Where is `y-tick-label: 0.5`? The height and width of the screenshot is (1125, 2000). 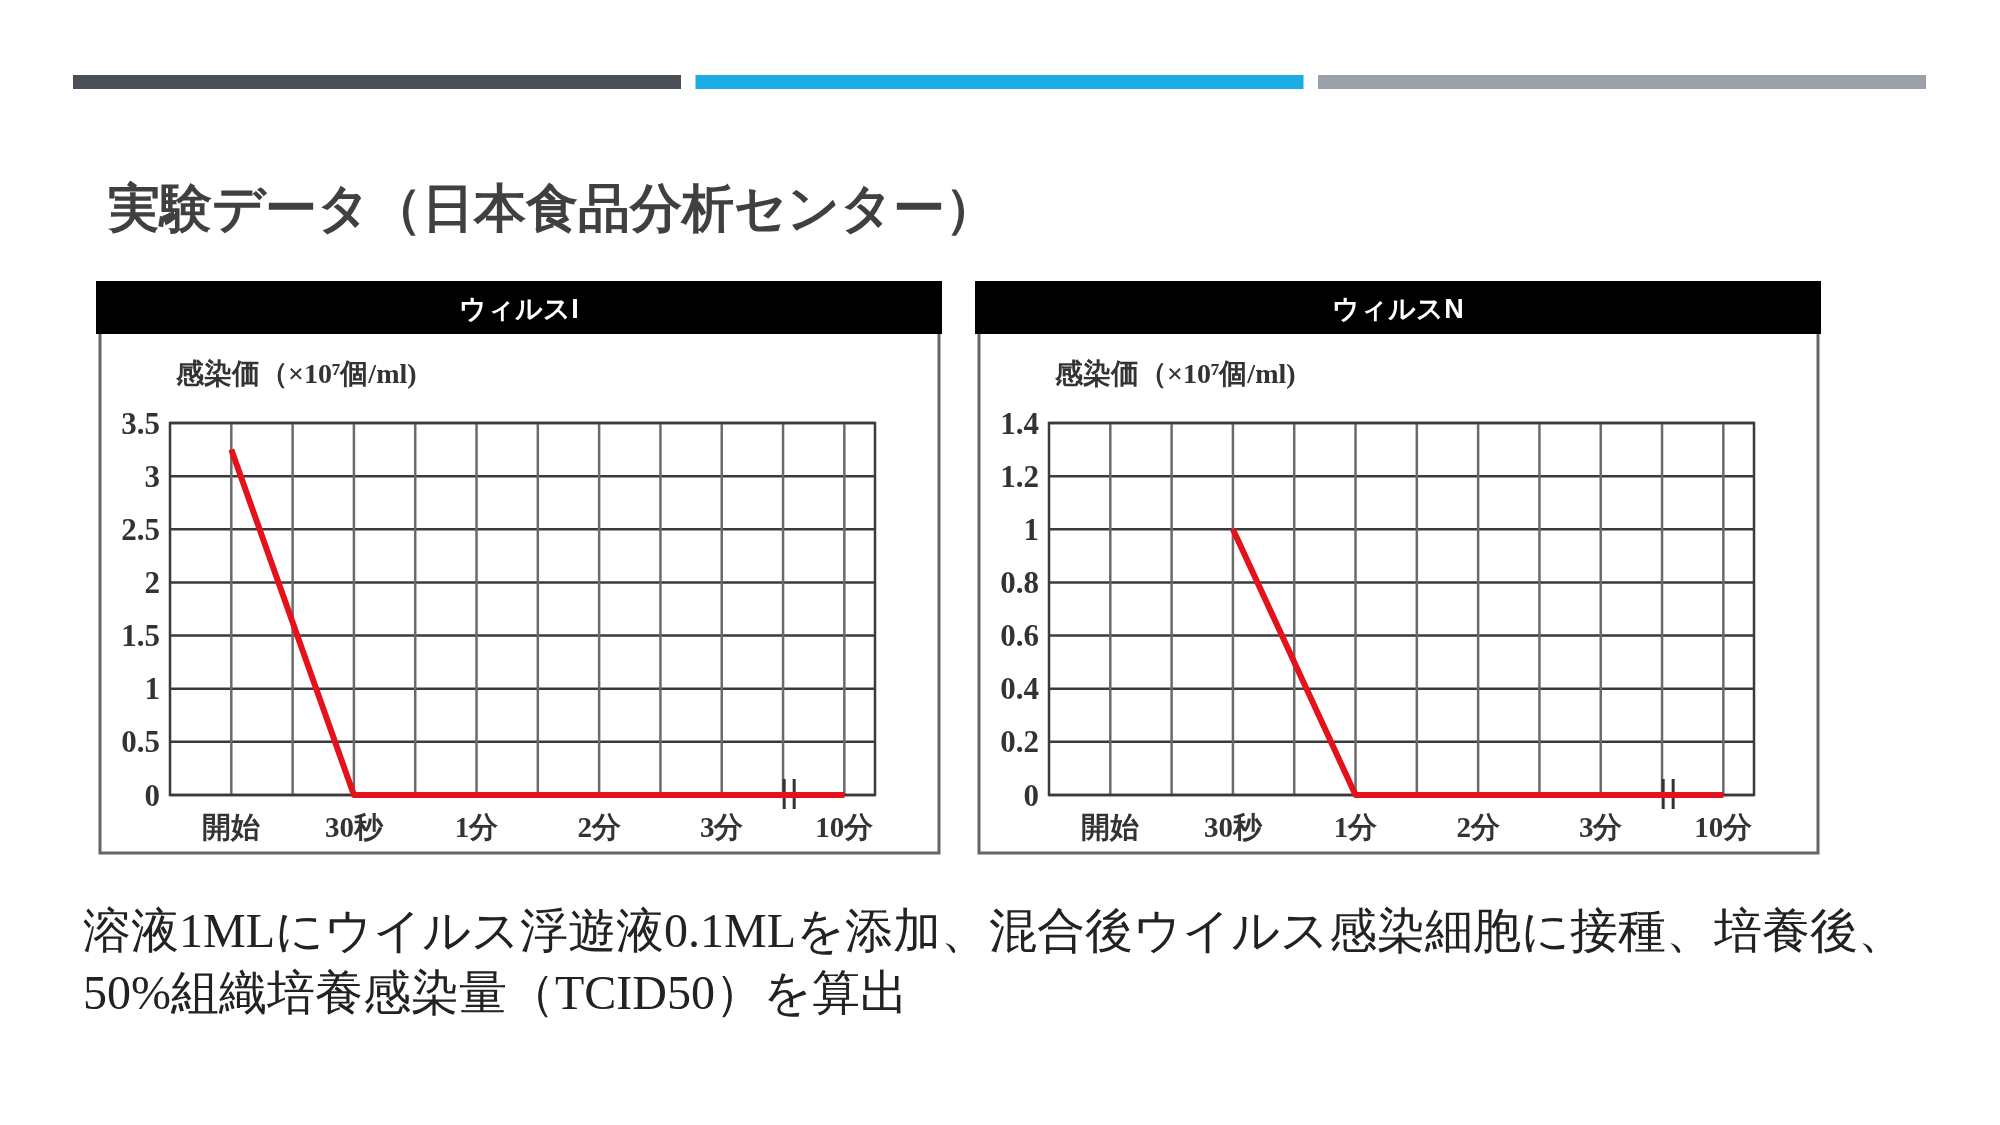
y-tick-label: 0.5 is located at coordinates (140, 742).